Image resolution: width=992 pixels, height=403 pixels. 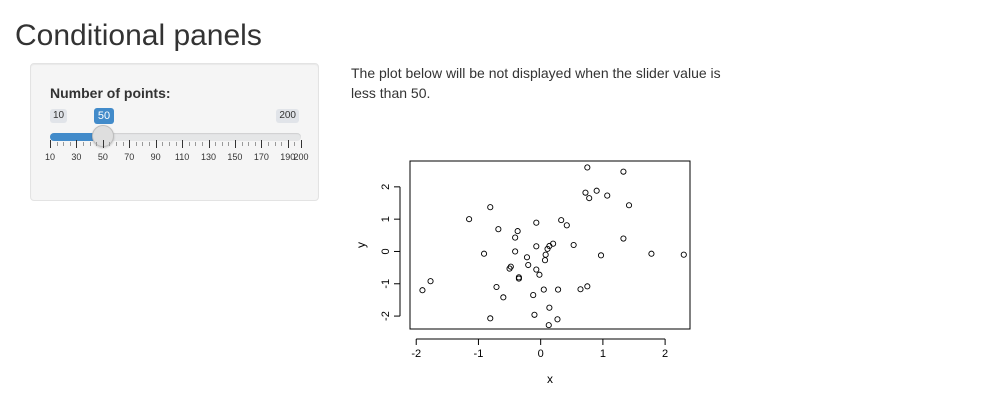 What do you see at coordinates (386, 187) in the screenshot?
I see `y-tick-label: 2` at bounding box center [386, 187].